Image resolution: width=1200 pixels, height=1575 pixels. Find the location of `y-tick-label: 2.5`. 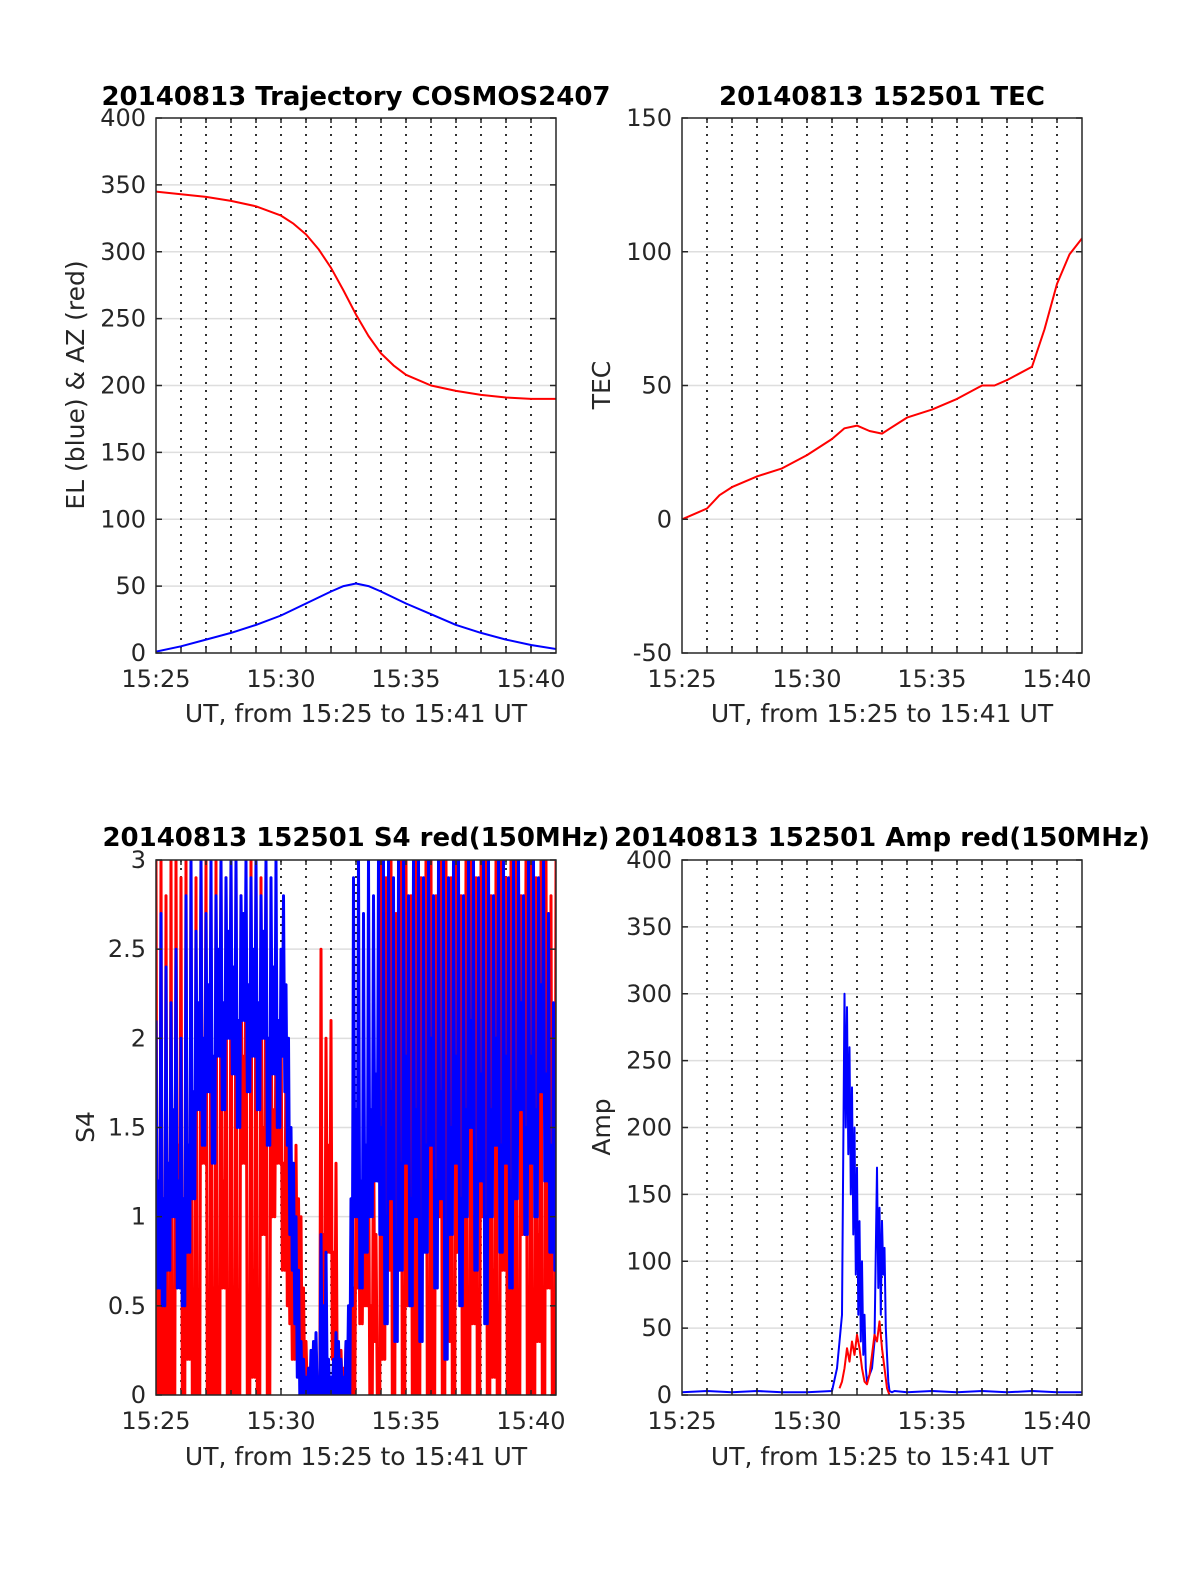

y-tick-label: 2.5 is located at coordinates (127, 949).